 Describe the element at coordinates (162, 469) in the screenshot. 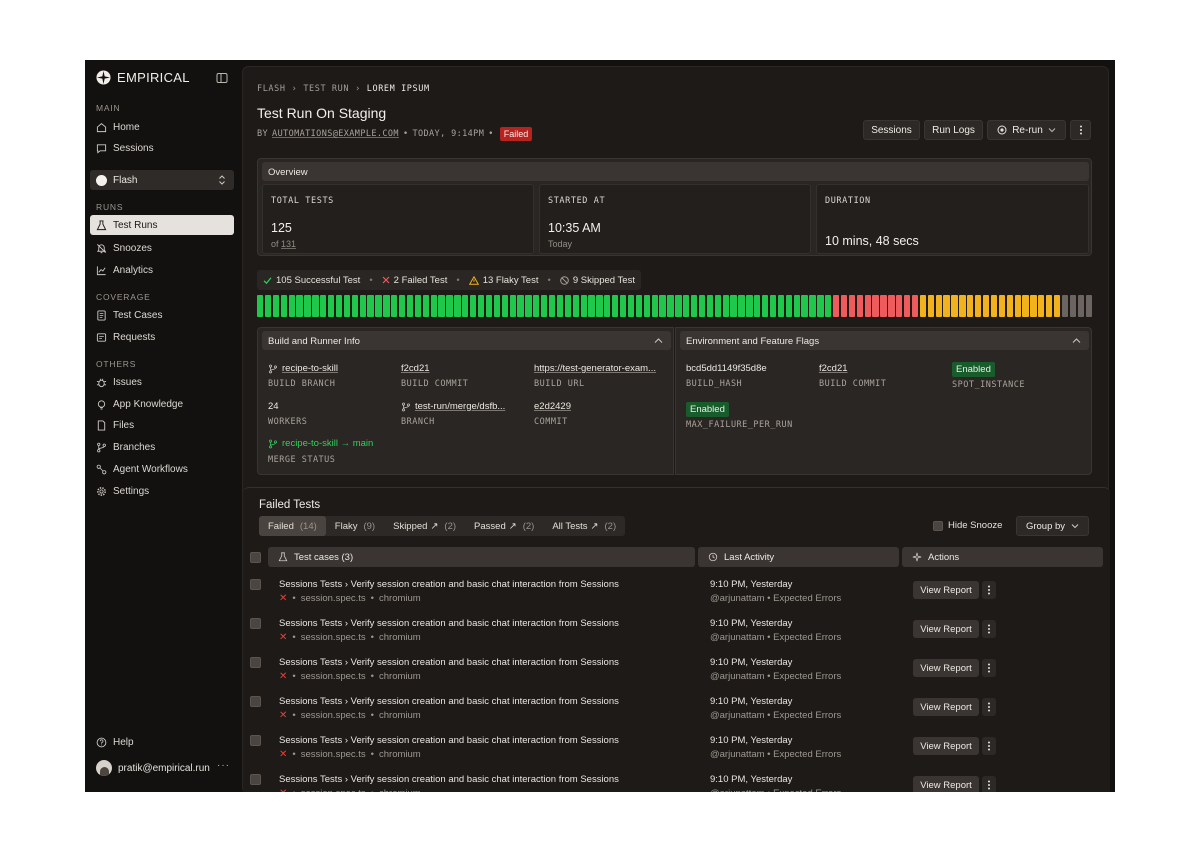

I see `sidebar-item-agent-workflows: Agent Workflows` at that location.